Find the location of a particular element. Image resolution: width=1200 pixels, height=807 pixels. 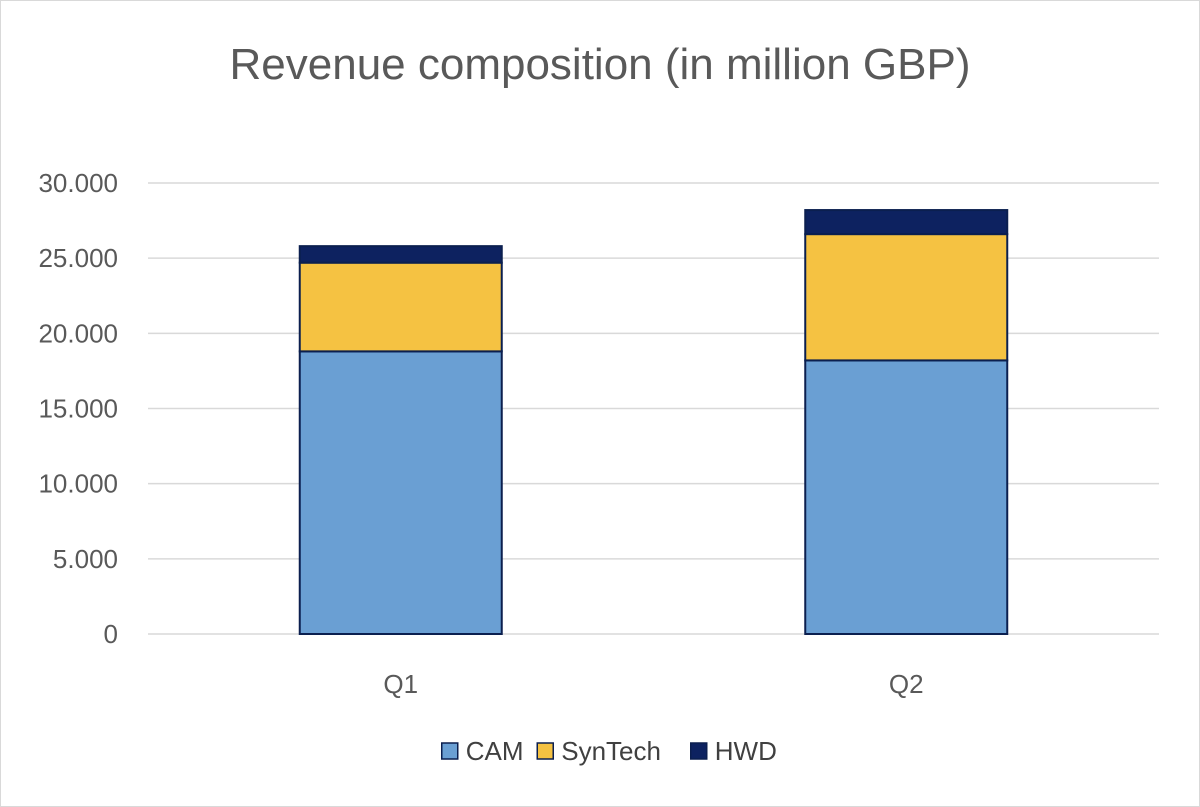

legend-label-syntech: SynTech is located at coordinates (611, 751).